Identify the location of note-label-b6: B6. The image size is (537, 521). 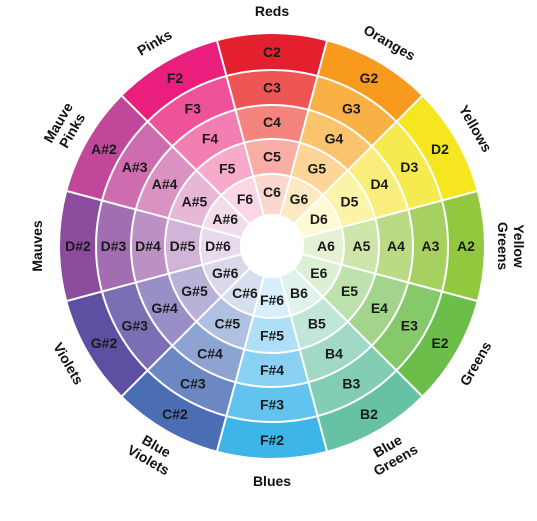
(299, 293).